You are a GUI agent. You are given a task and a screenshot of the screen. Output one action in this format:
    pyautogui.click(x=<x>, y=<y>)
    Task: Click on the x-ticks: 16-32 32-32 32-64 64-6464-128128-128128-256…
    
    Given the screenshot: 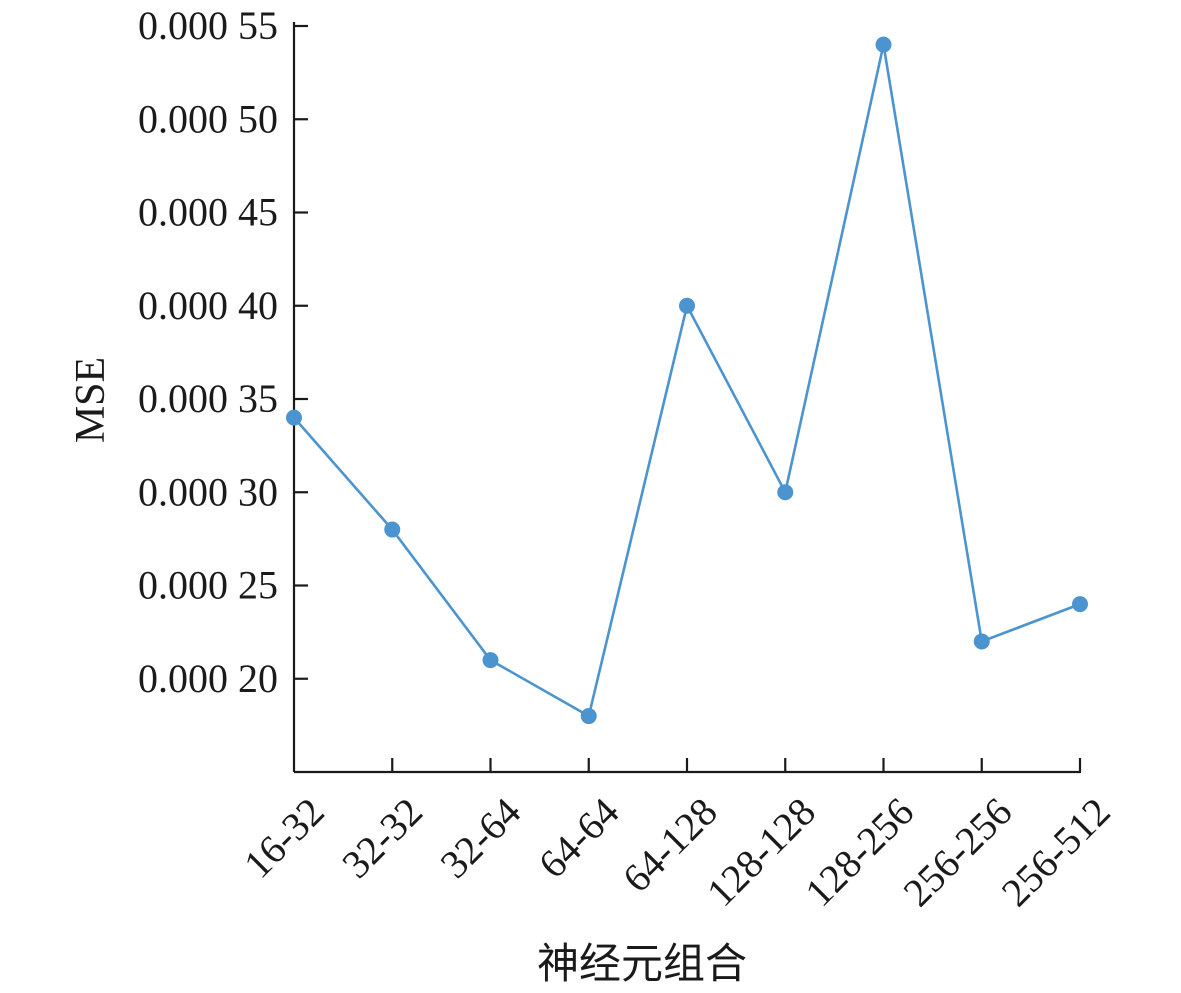 What is the action you would take?
    pyautogui.click(x=677, y=836)
    